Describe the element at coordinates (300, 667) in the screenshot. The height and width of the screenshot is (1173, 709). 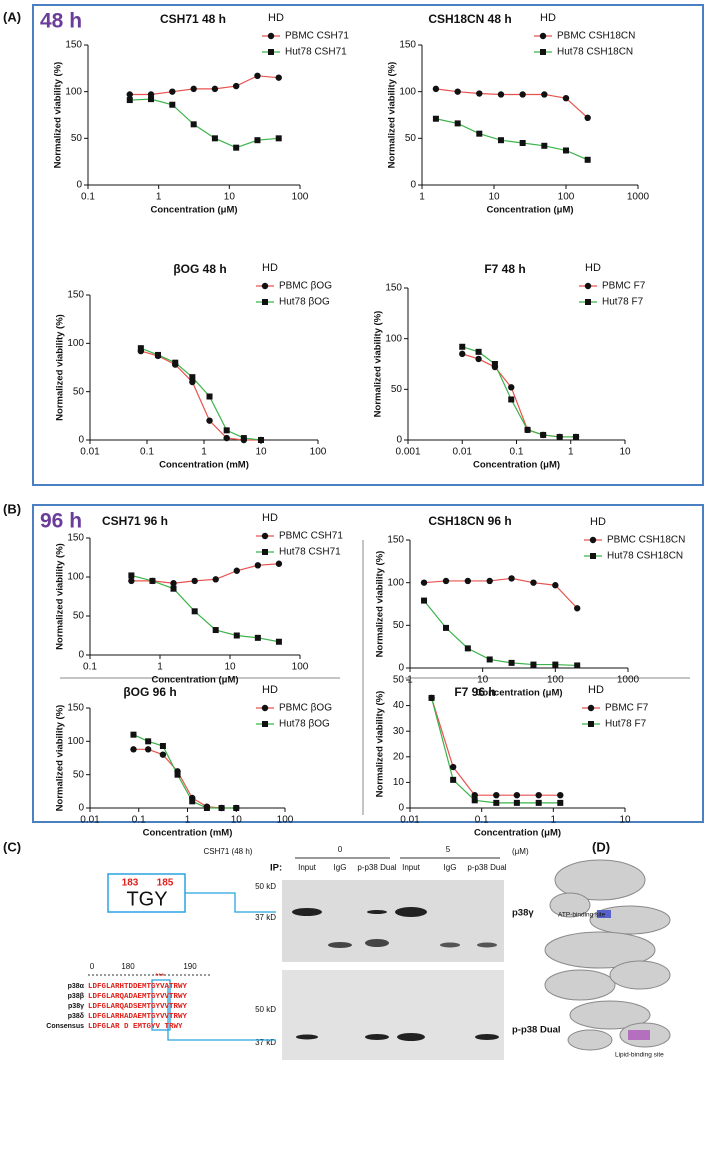
I see `x-tick-label: 100` at that location.